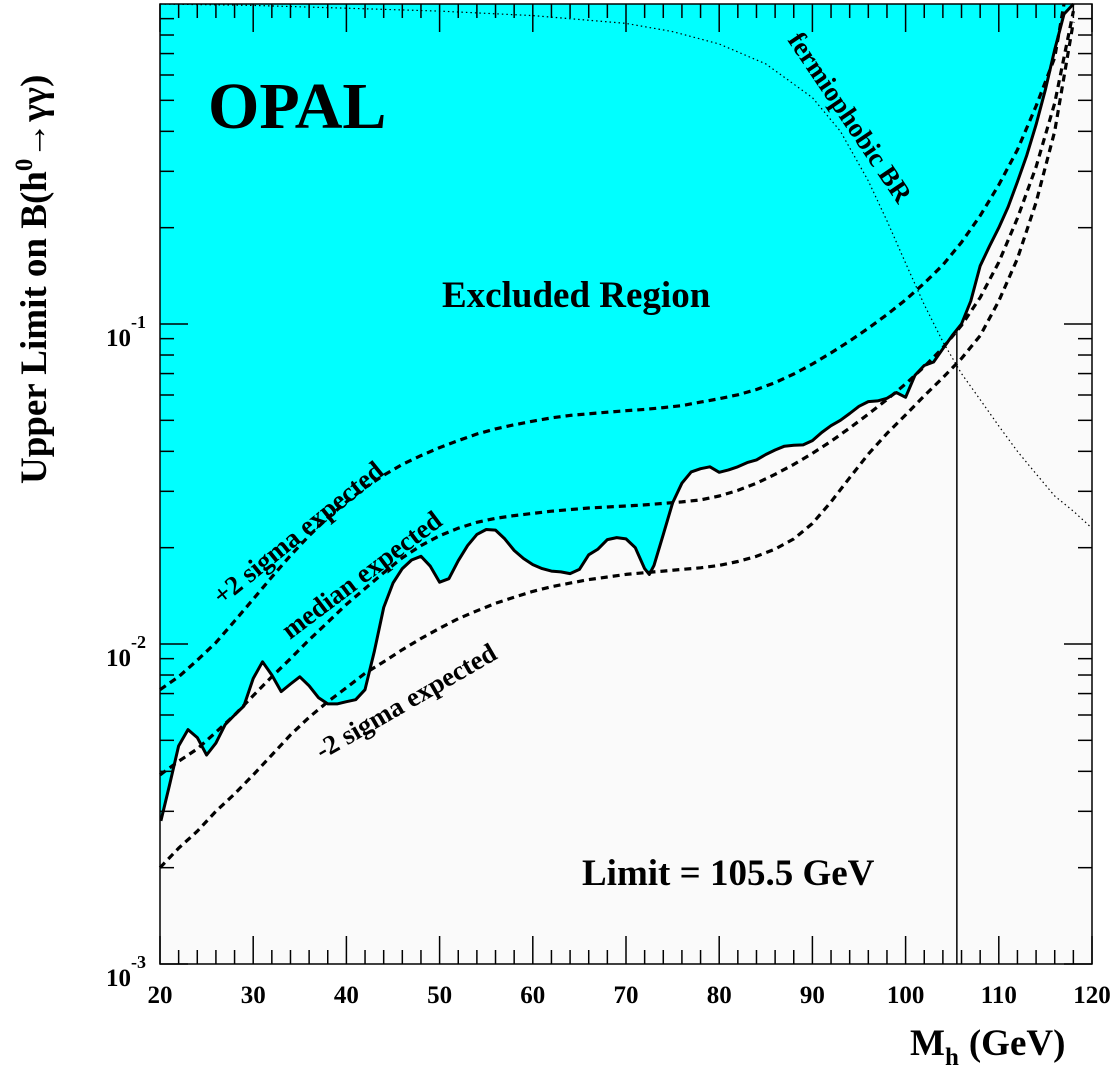  What do you see at coordinates (576, 295) in the screenshot?
I see `excluded-region-label: Excluded Region` at bounding box center [576, 295].